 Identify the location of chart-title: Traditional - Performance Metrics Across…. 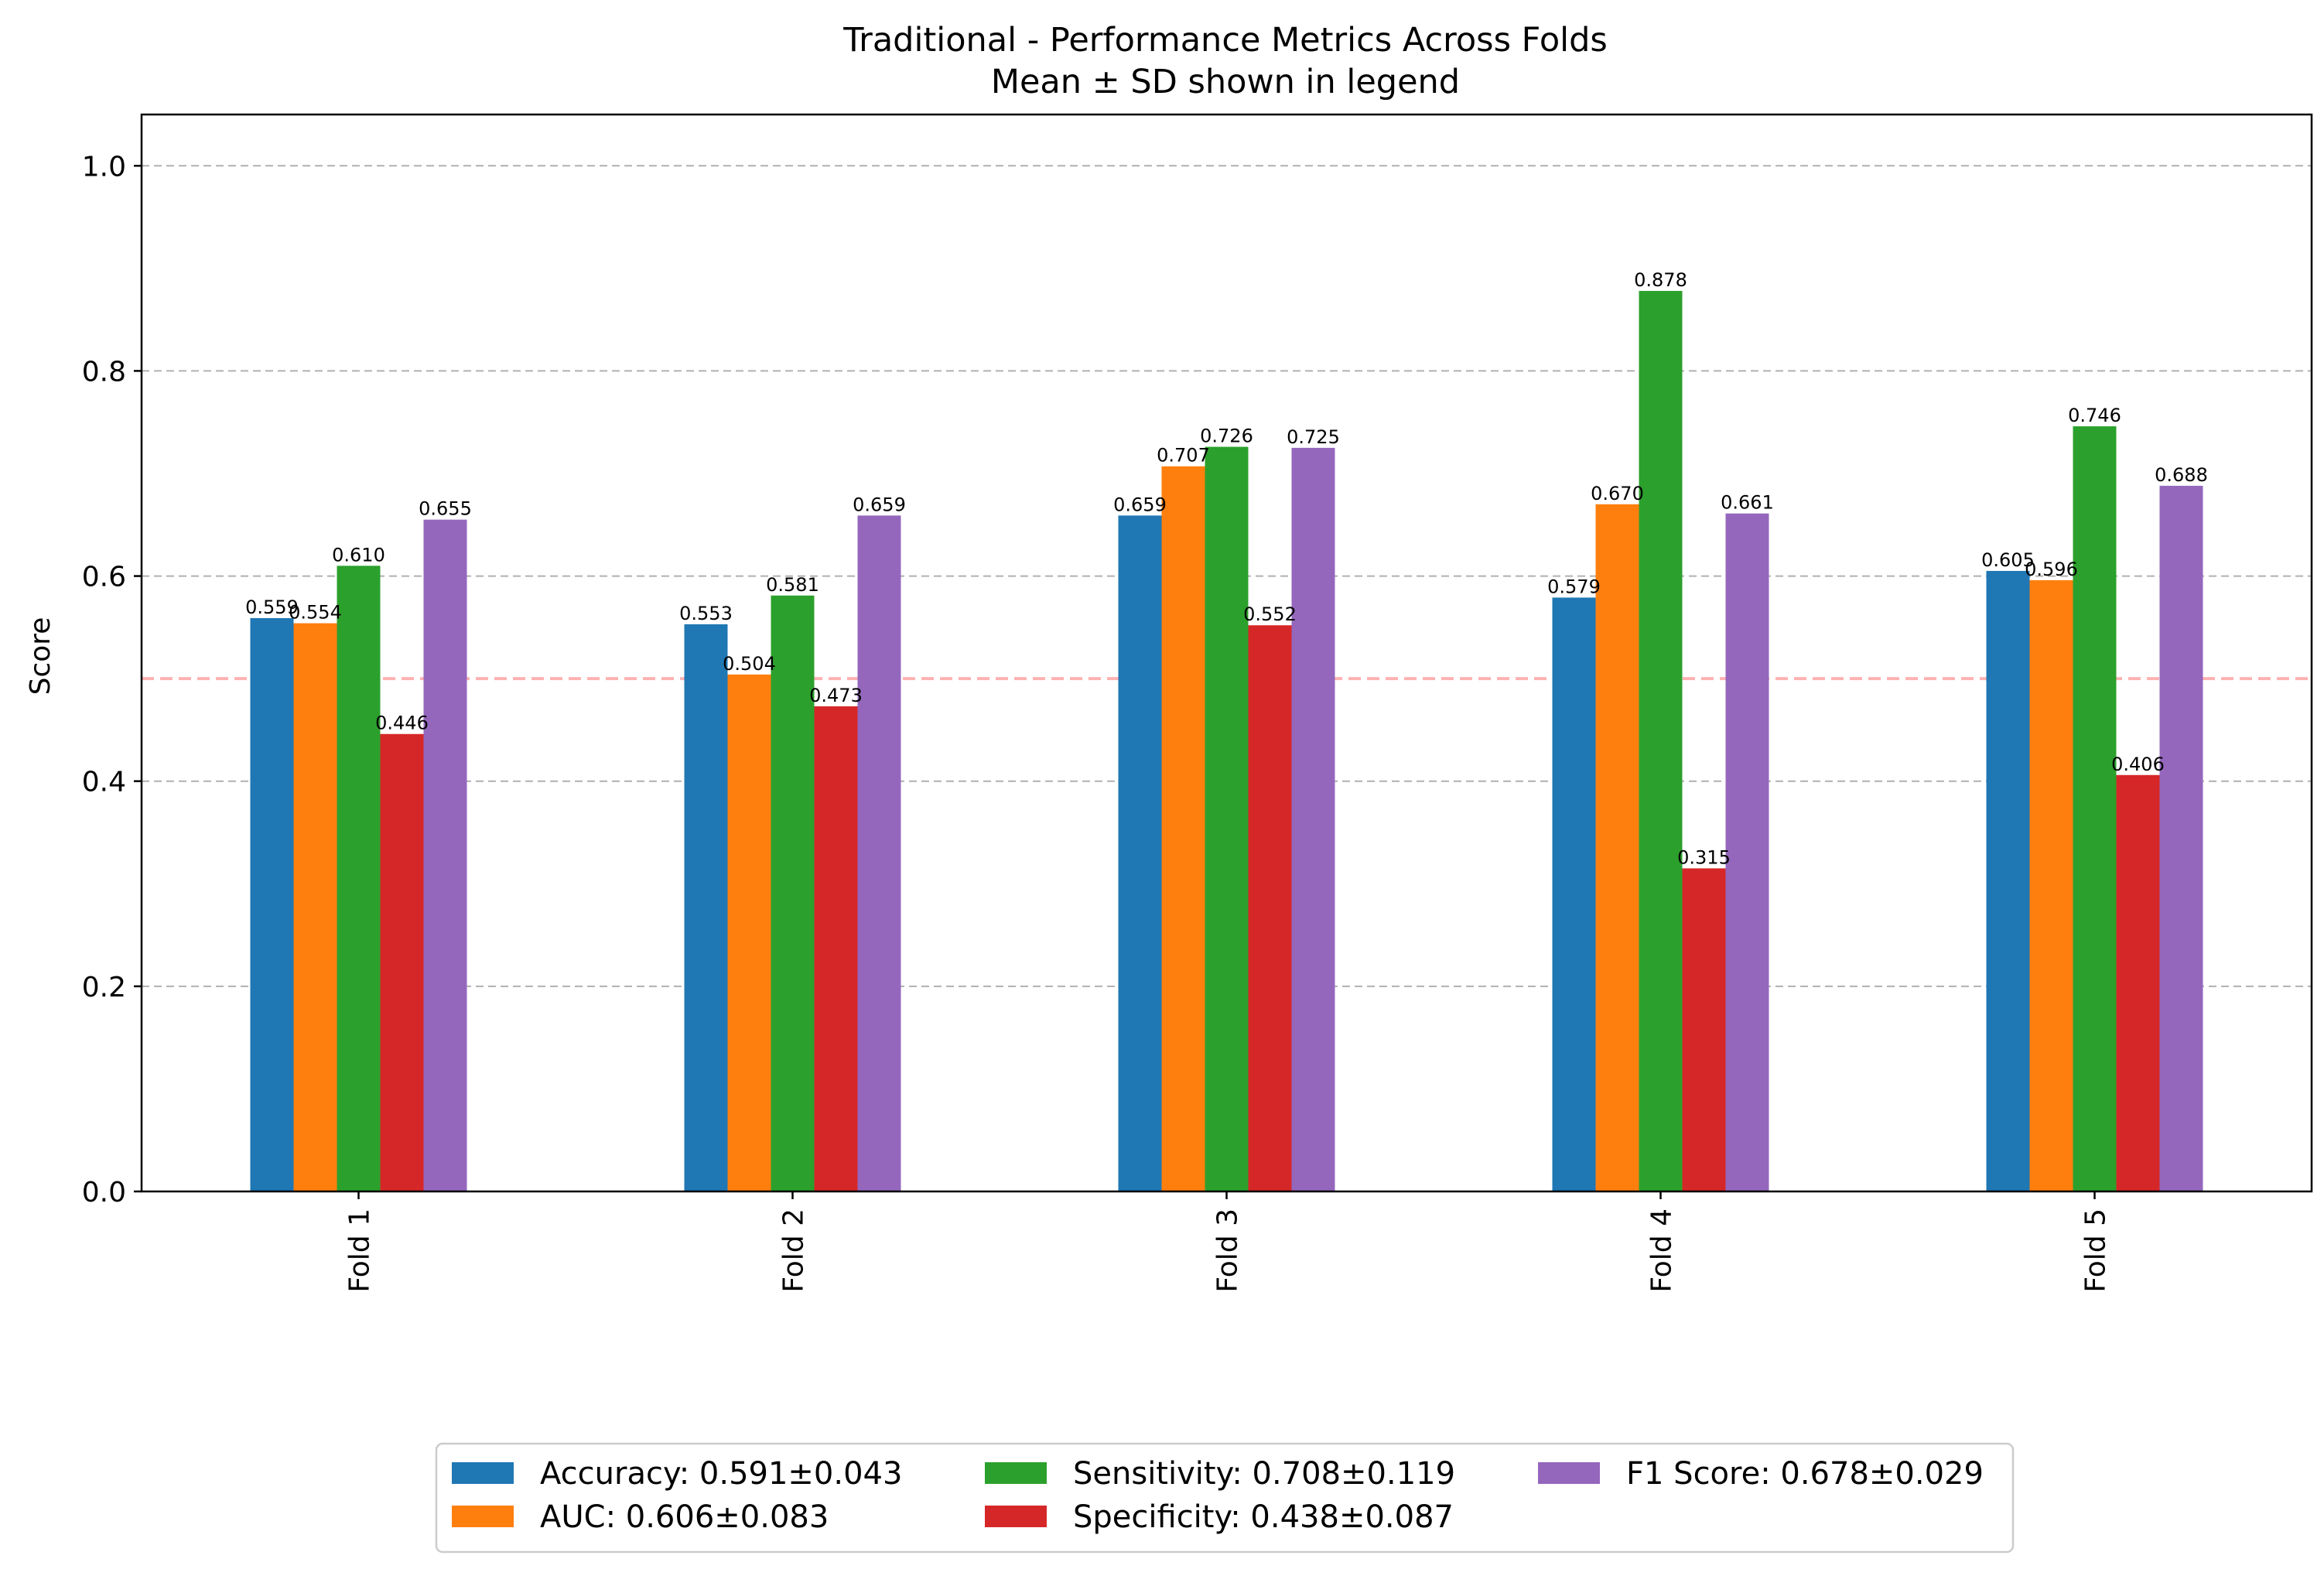
(1225, 40).